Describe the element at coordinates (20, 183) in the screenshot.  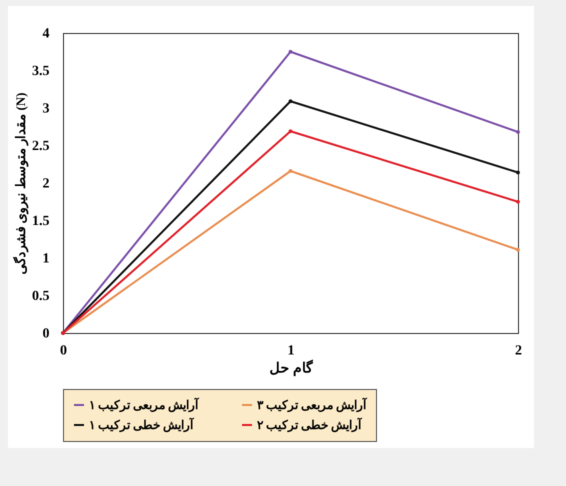
I see `y-axis-title: مقدار متوسط نیروی فشردگی (N)` at that location.